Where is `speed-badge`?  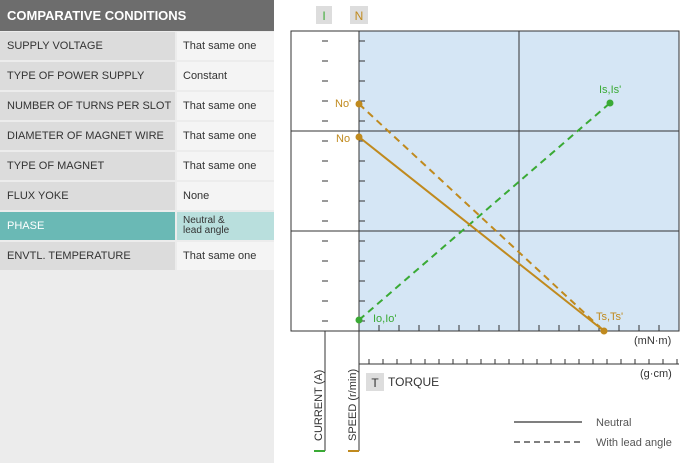 speed-badge is located at coordinates (359, 15).